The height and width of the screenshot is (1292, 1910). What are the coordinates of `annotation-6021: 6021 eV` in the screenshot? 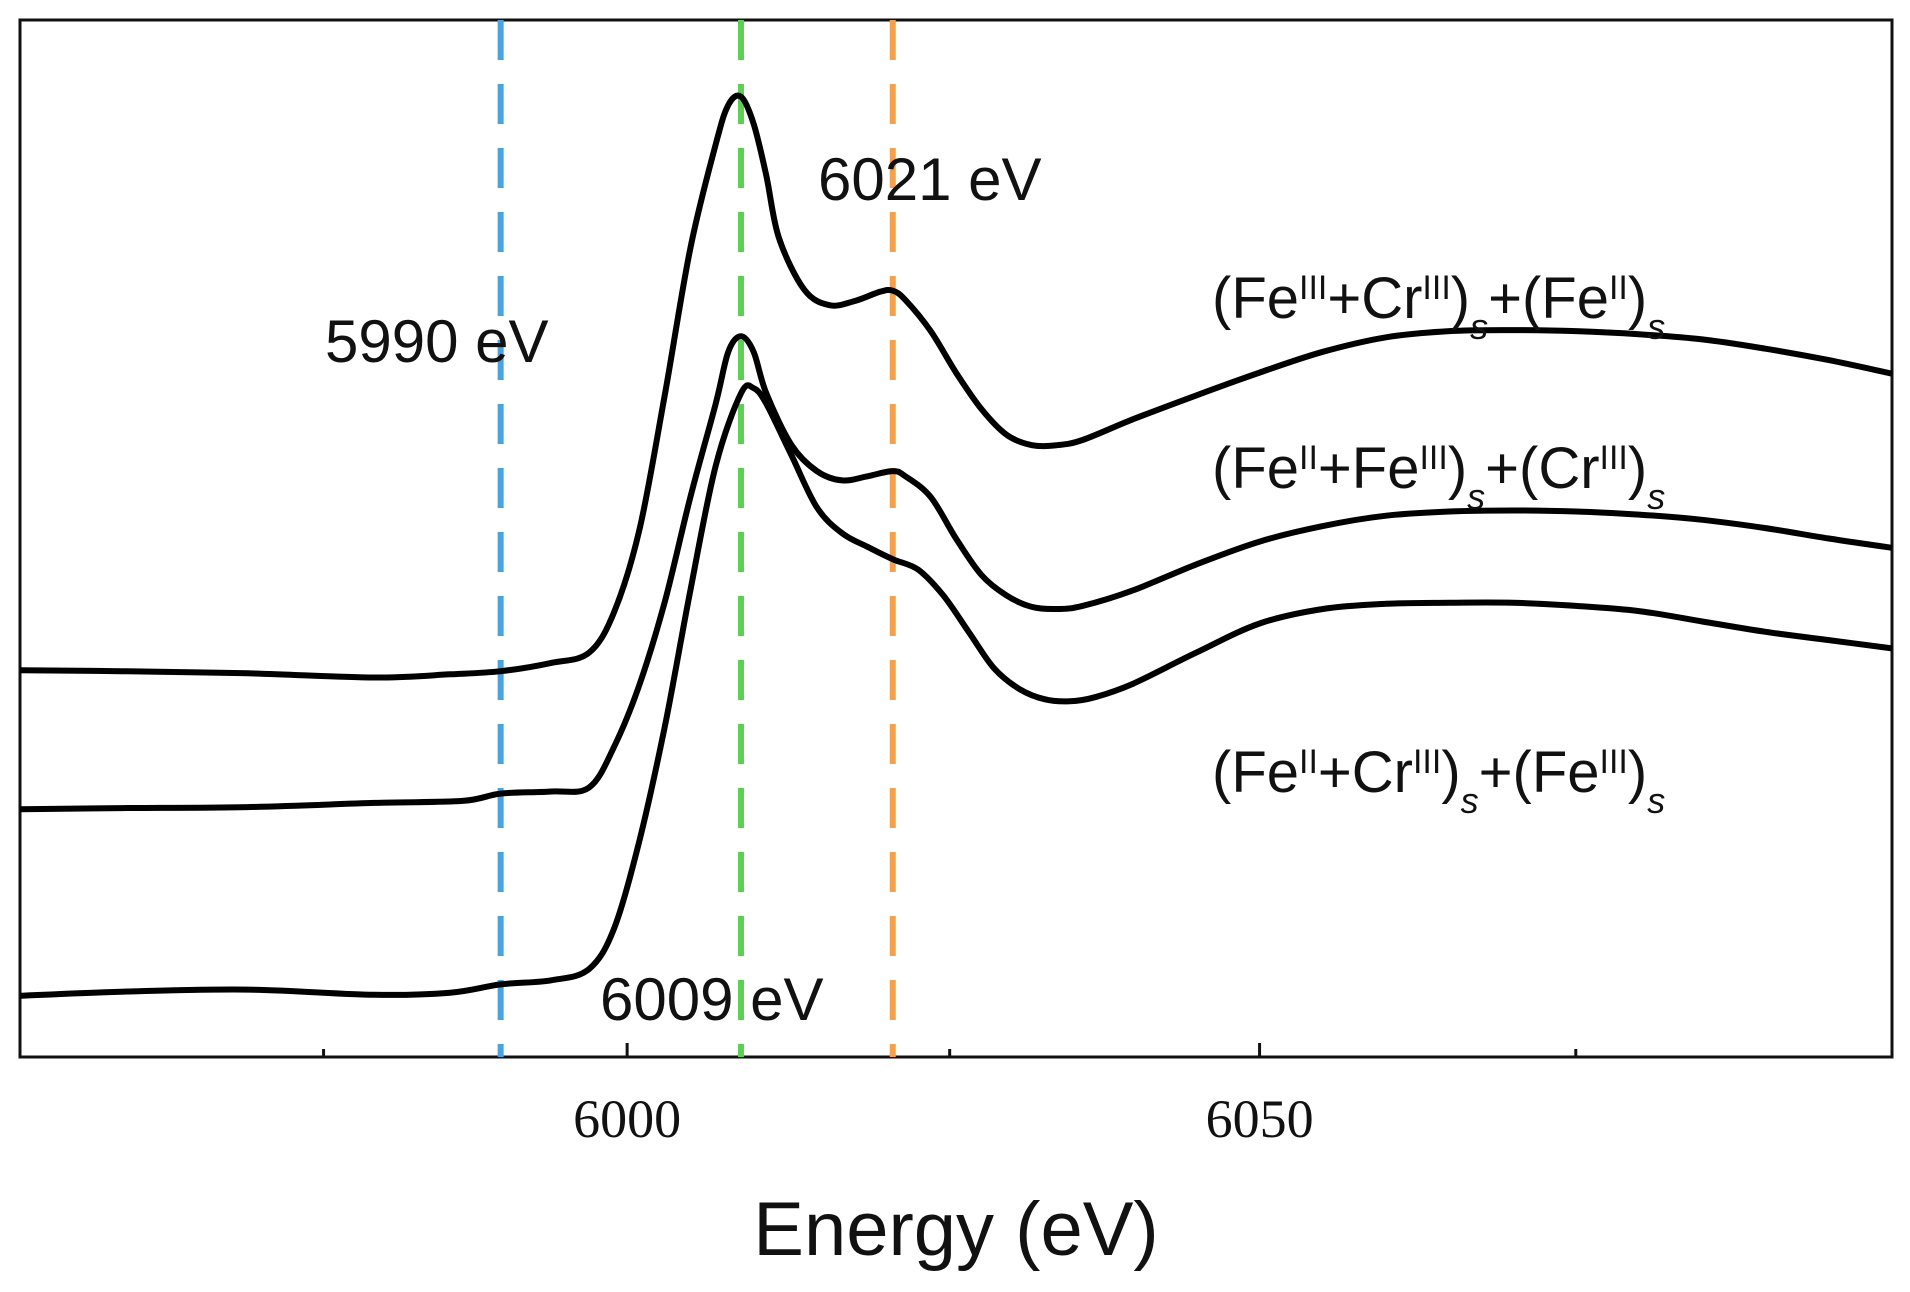 It's located at (930, 179).